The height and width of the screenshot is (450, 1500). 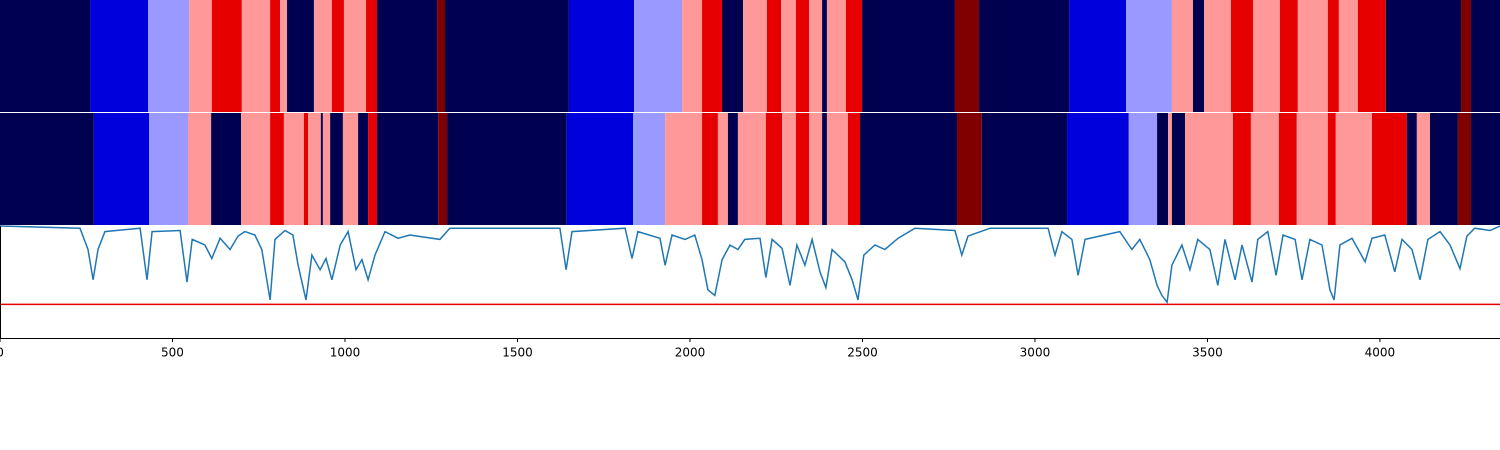 I want to click on x-tick-label: 4000, so click(x=1380, y=353).